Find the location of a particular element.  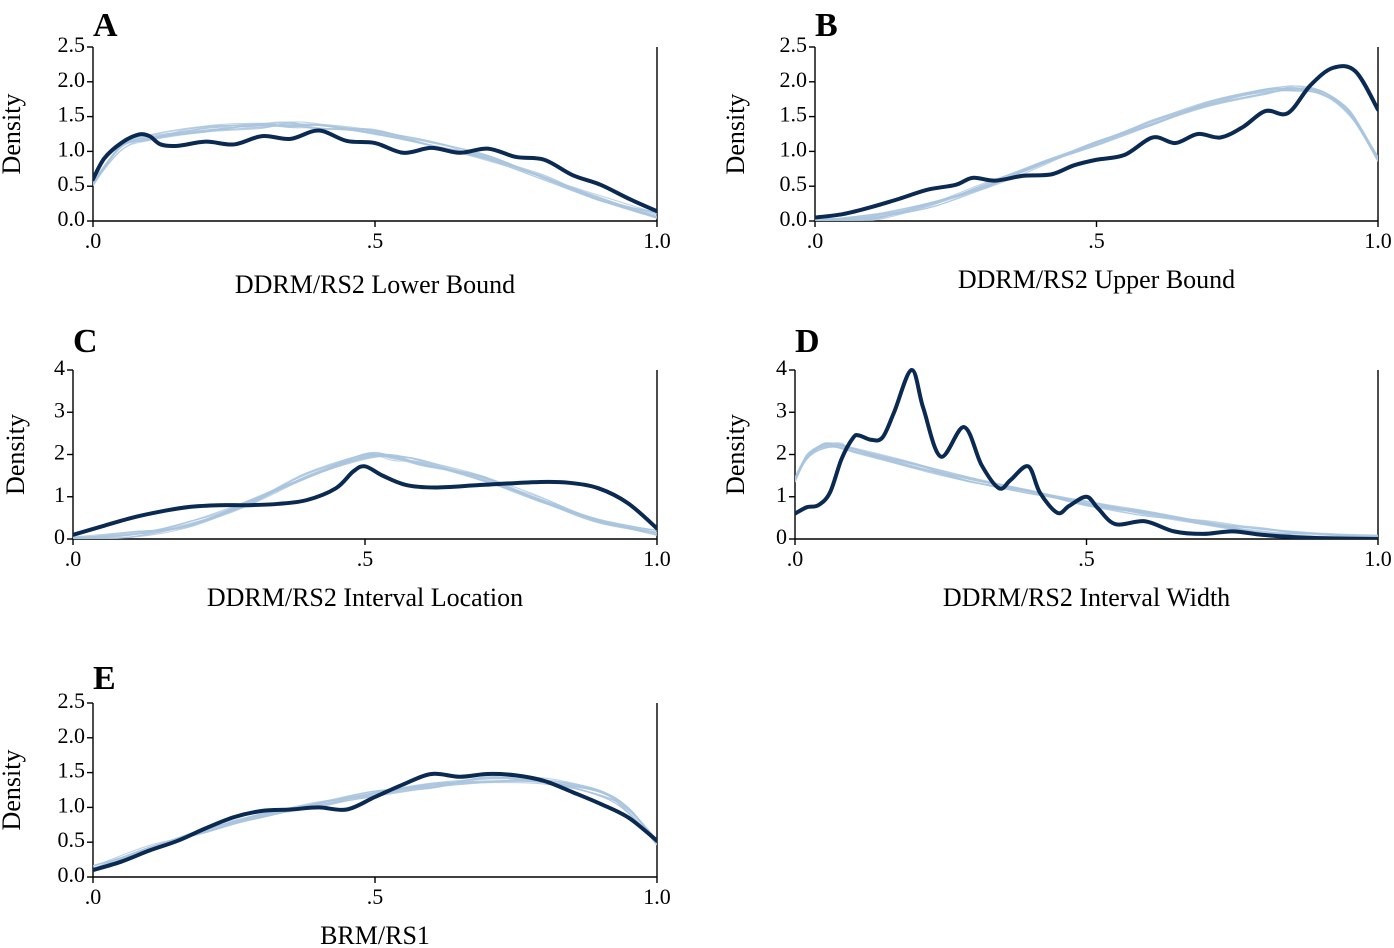

chart-a-y-tick-label: 2.0 is located at coordinates (72, 79).